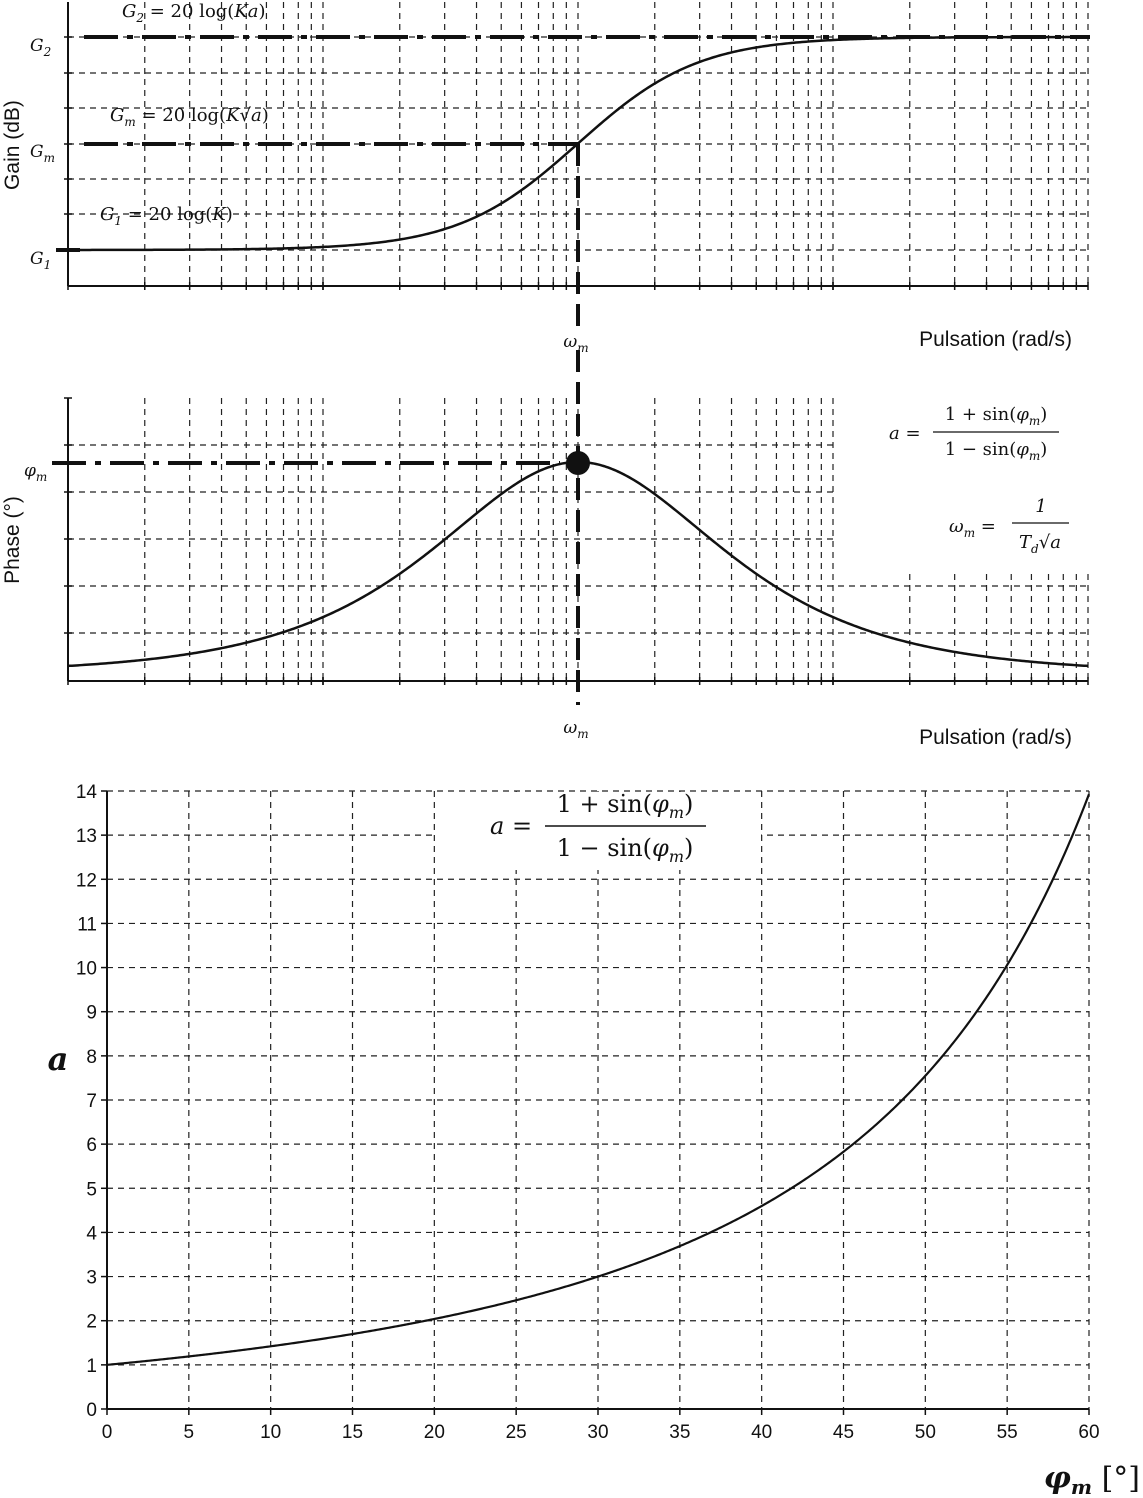  I want to click on omega-m-label-2: ωm, so click(575, 729).